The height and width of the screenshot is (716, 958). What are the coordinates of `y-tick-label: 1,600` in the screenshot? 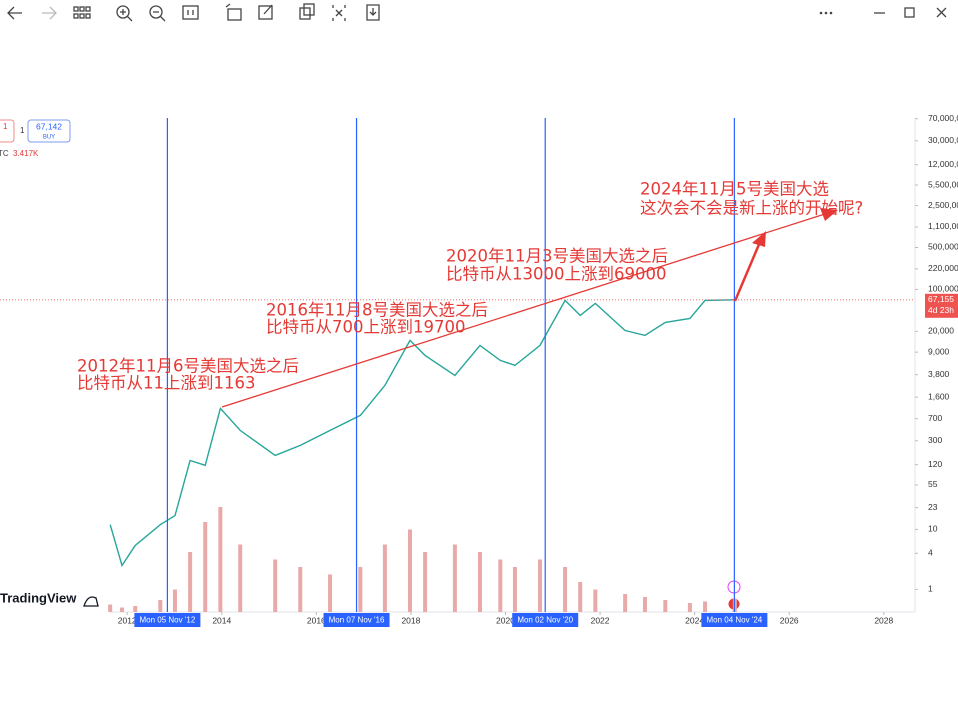 It's located at (939, 396).